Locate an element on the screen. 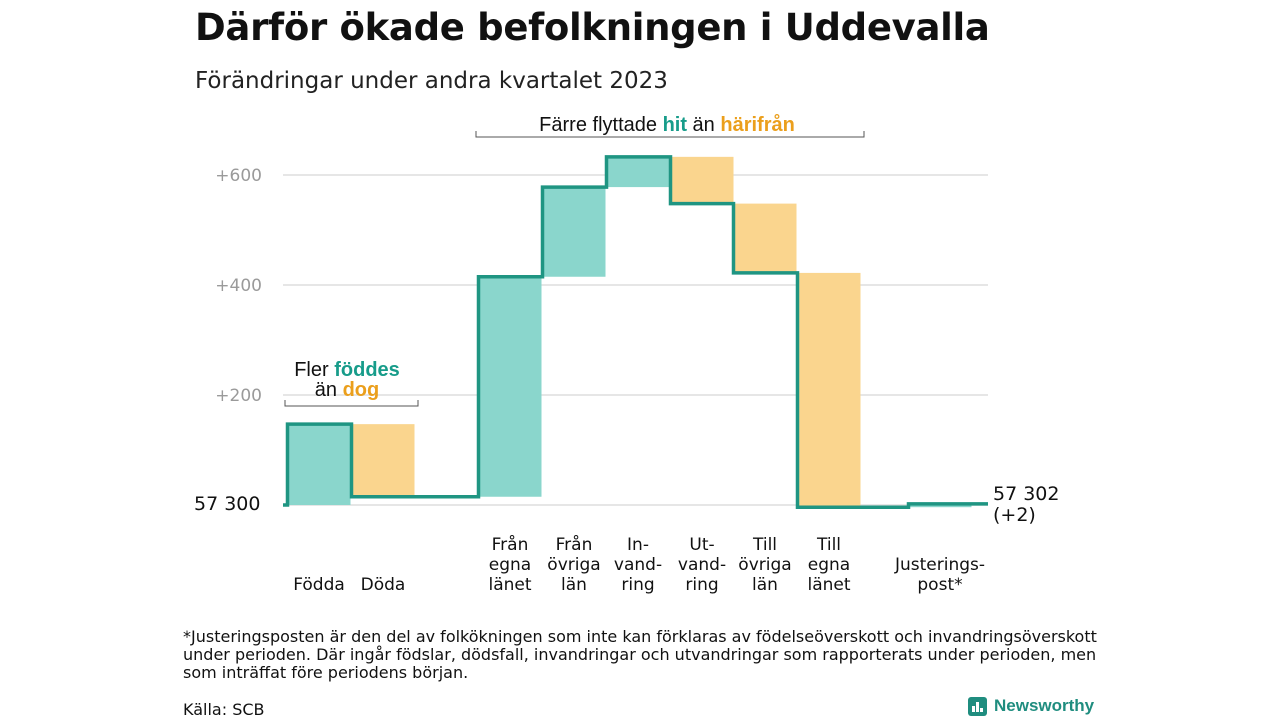 The width and height of the screenshot is (1280, 720). bar-tillövrigalän is located at coordinates (765, 238).